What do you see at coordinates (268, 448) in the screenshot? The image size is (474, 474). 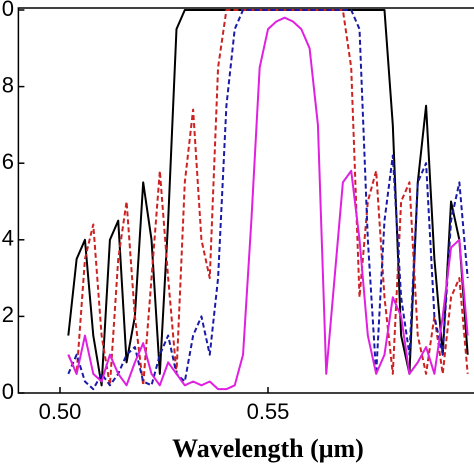 I see `x-axis-label: Wavelength (μm)` at bounding box center [268, 448].